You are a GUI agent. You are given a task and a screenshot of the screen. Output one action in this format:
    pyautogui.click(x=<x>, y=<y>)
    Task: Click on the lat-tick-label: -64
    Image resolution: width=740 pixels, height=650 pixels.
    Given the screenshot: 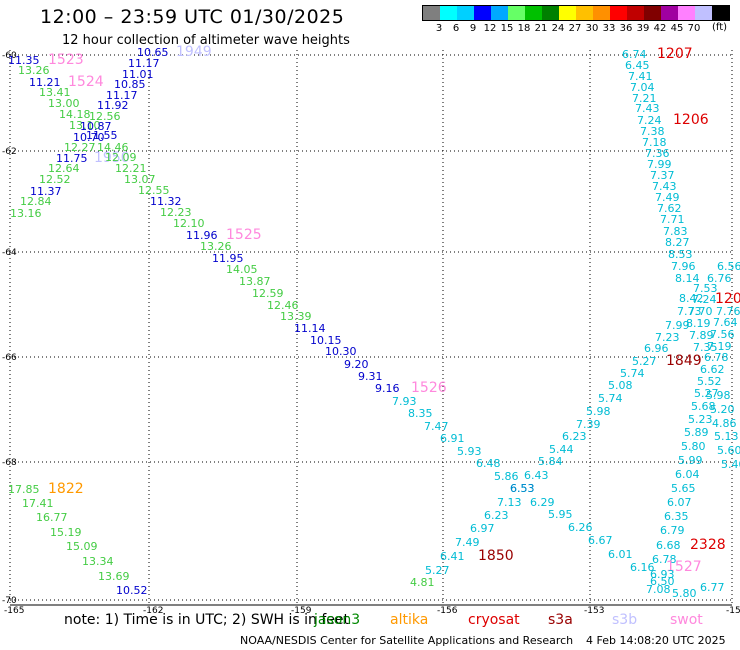 What is the action you would take?
    pyautogui.click(x=9, y=253)
    